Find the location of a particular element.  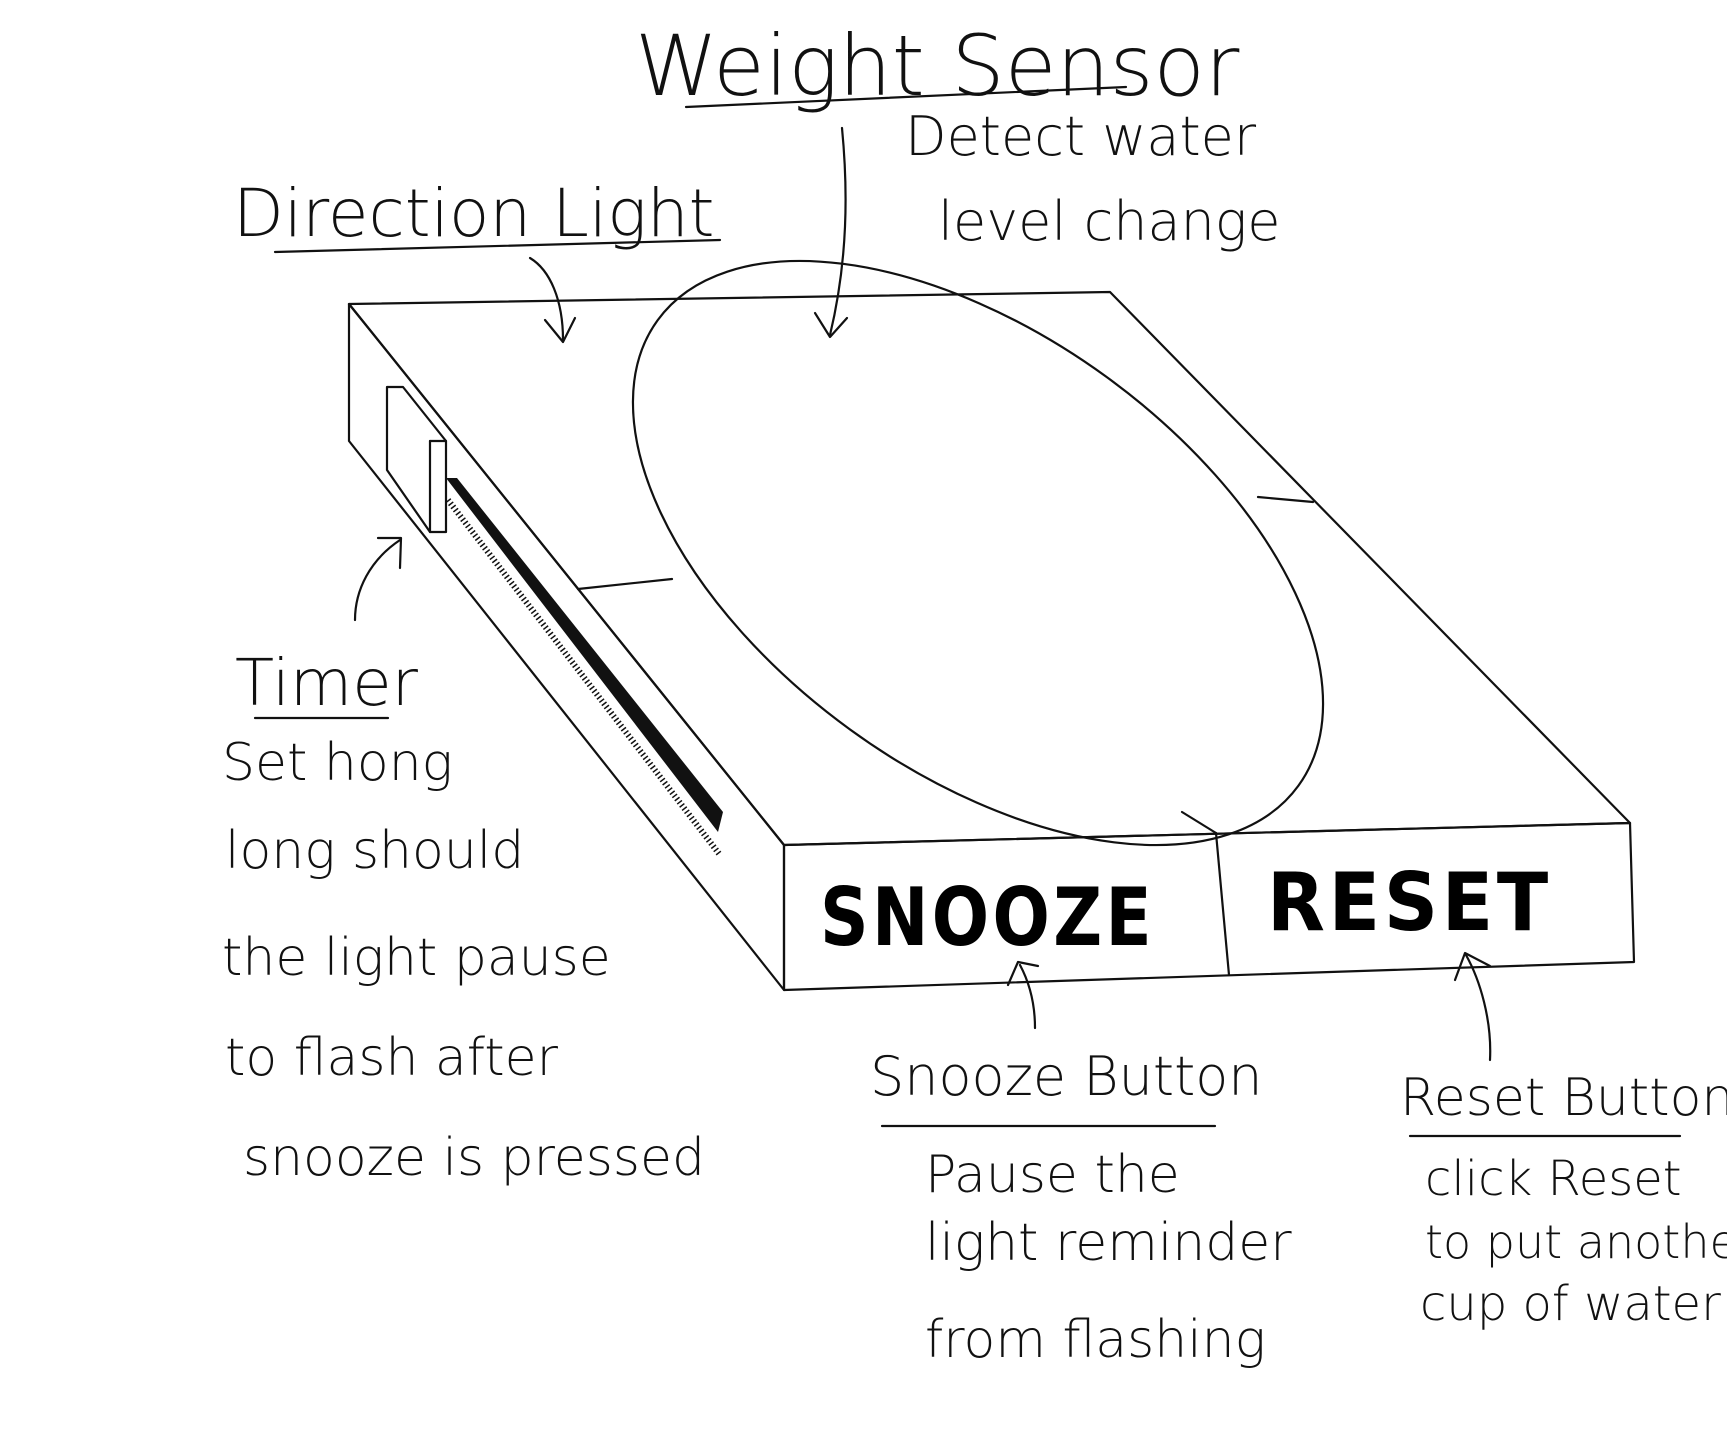

weight-sensor-title: Weight Sensor is located at coordinates (937, 66).